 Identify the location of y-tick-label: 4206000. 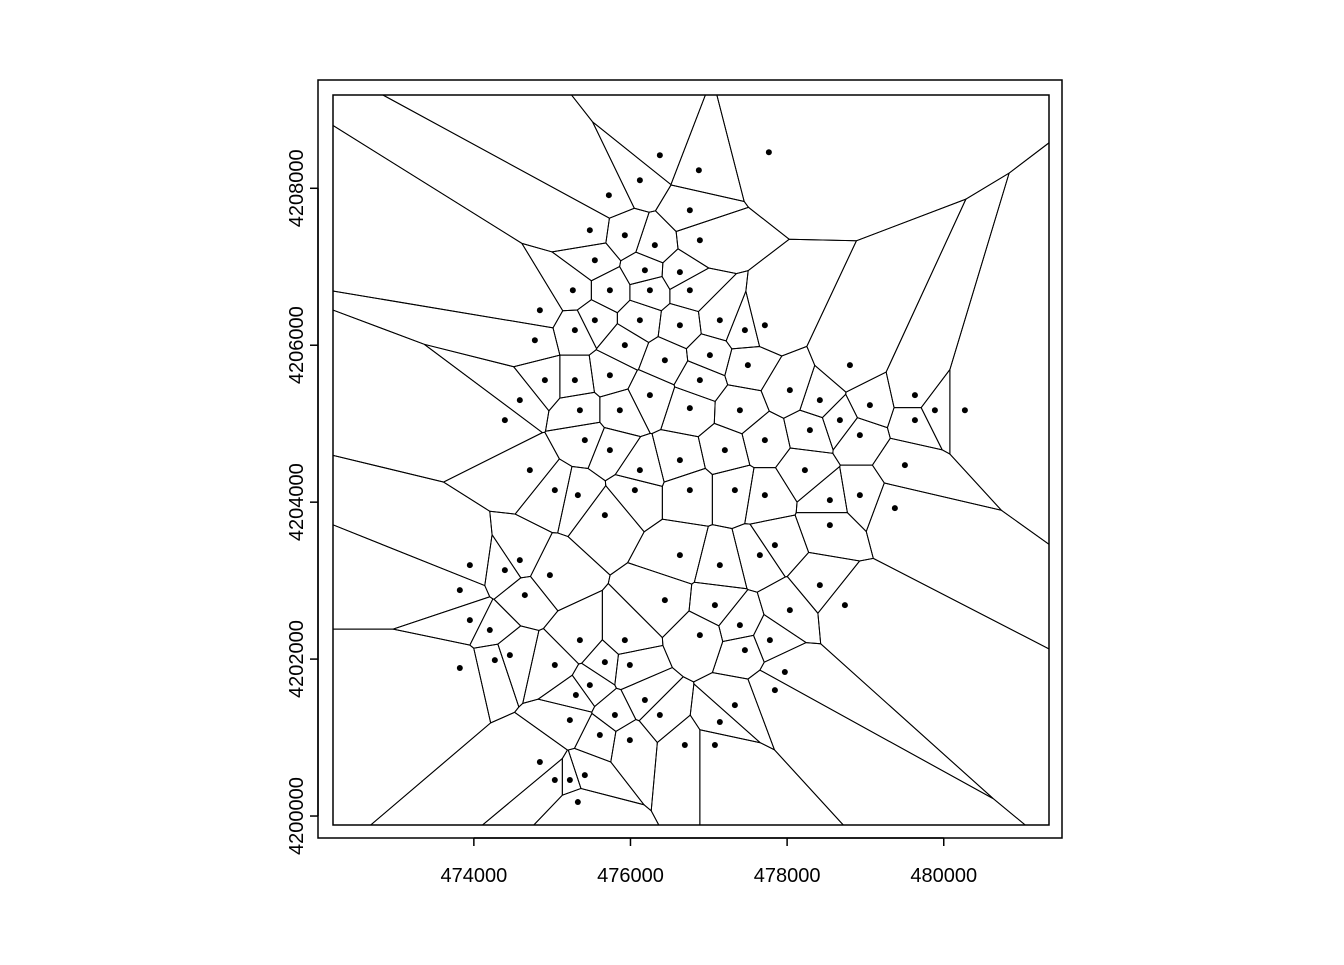
(297, 345).